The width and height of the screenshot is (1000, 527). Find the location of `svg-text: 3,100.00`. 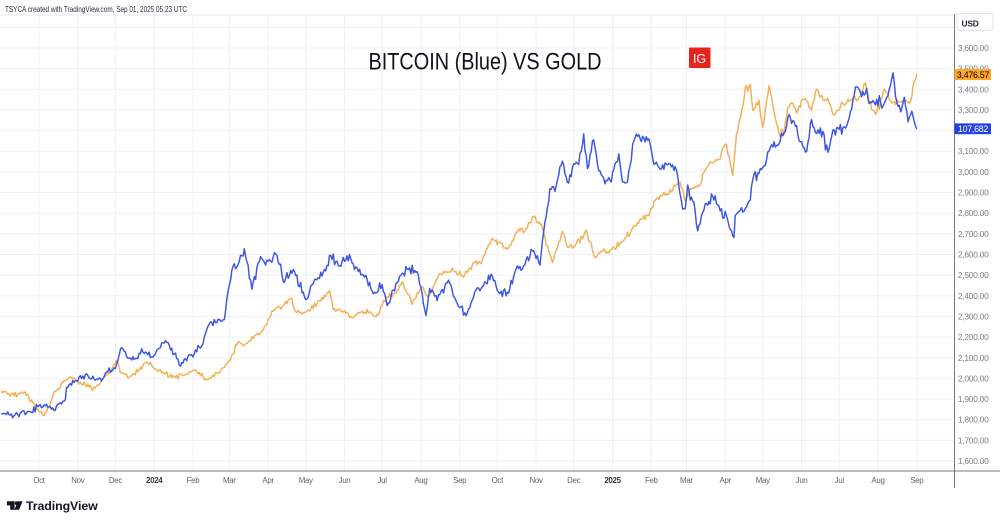

svg-text: 3,100.00 is located at coordinates (973, 151).